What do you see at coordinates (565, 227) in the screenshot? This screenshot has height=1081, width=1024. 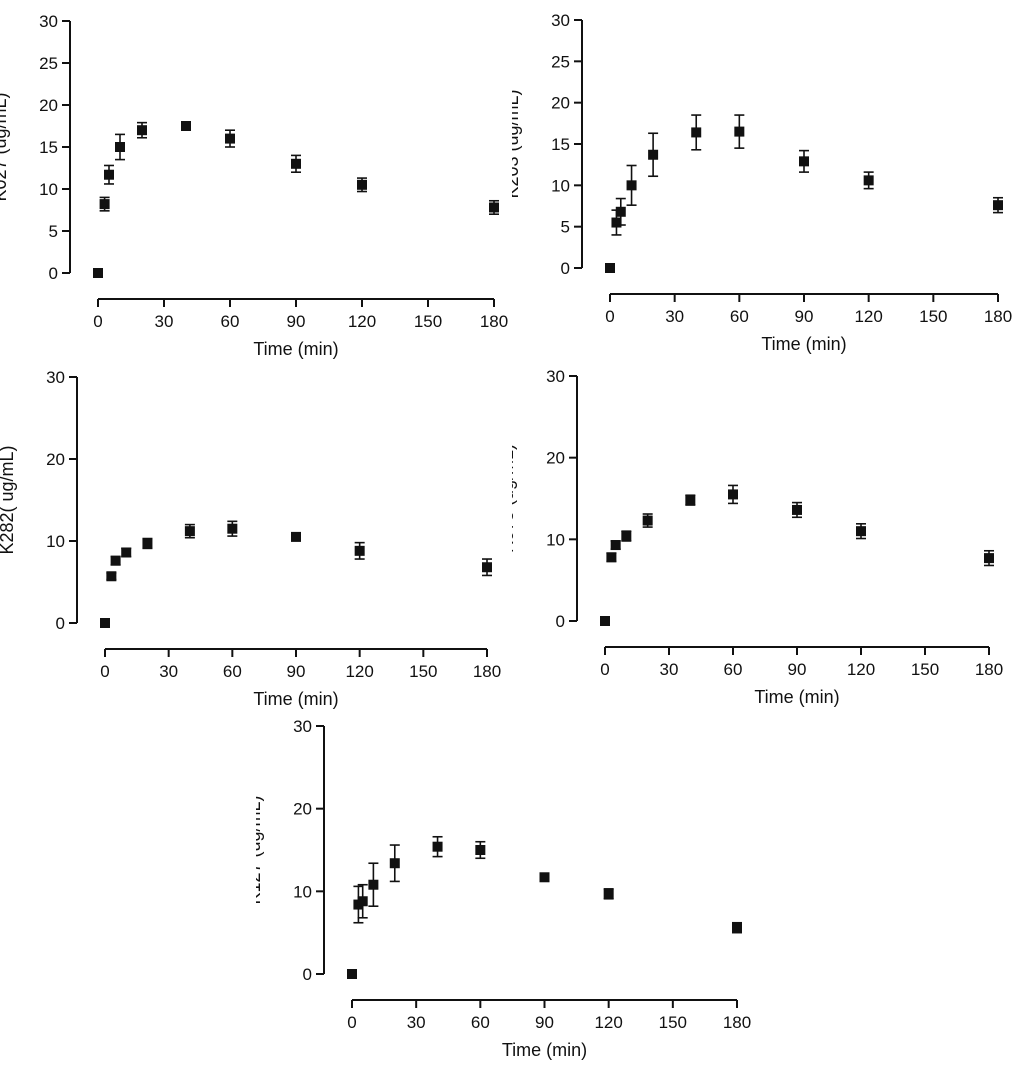 I see `y-tick-label: 5` at bounding box center [565, 227].